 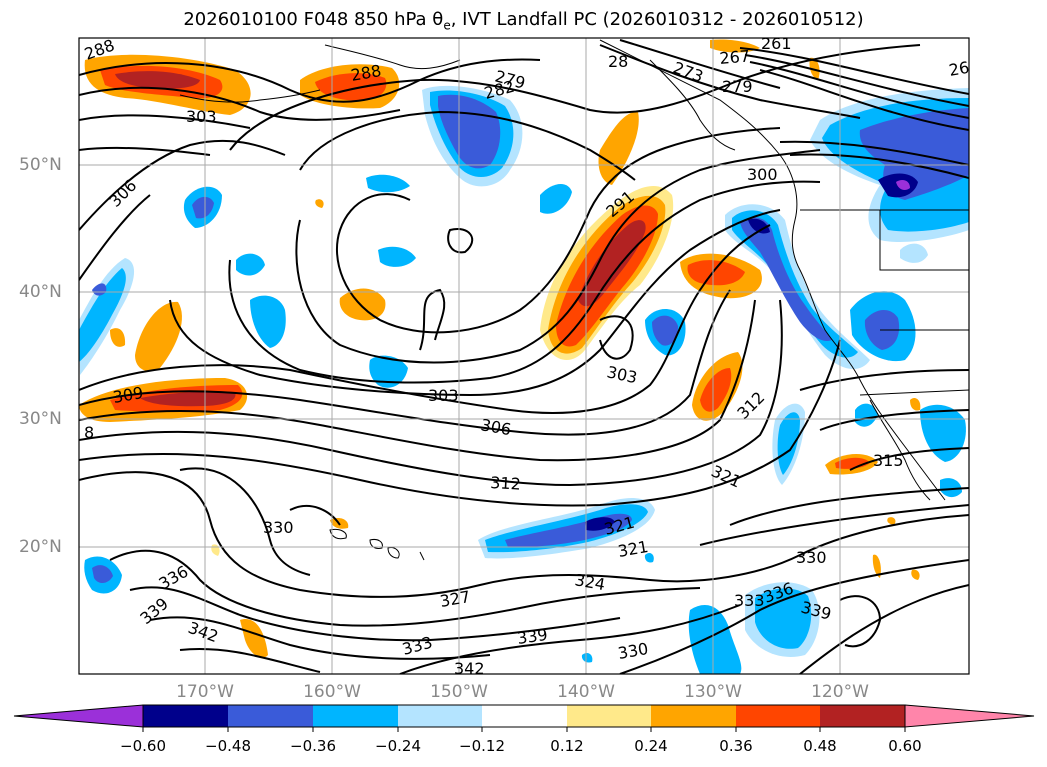 I want to click on title-prefix: 2026010100 F048 850 hPa θ, so click(x=313, y=19).